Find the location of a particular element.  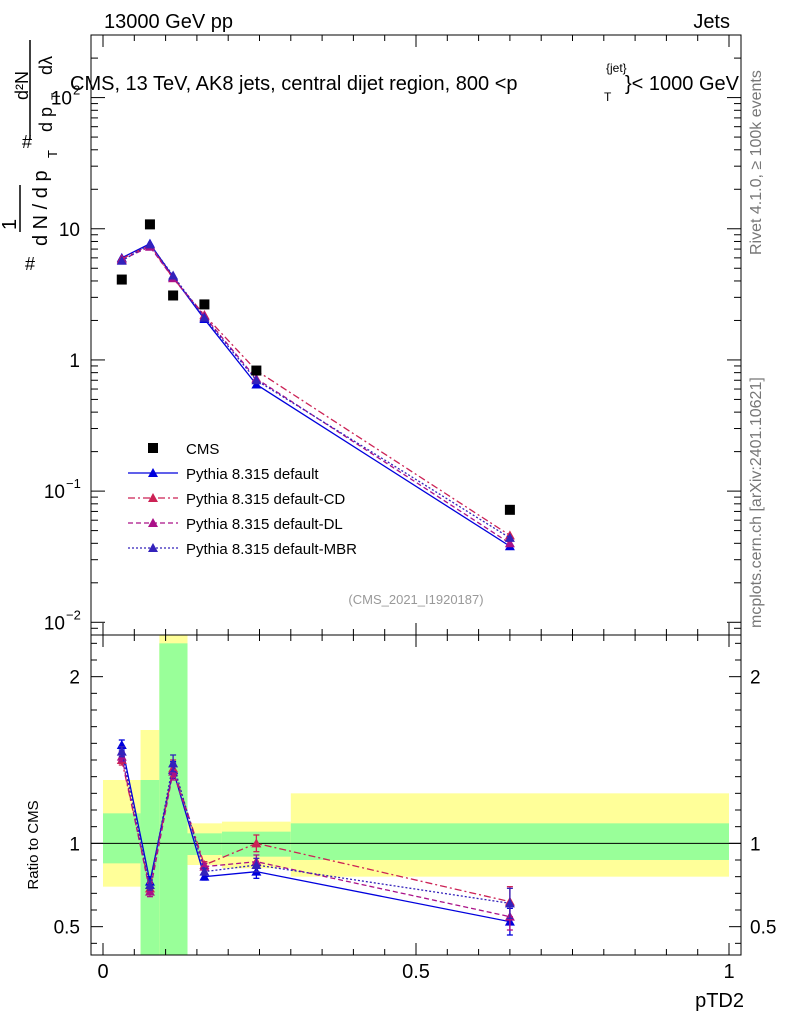

category-label: Jets is located at coordinates (711, 22).